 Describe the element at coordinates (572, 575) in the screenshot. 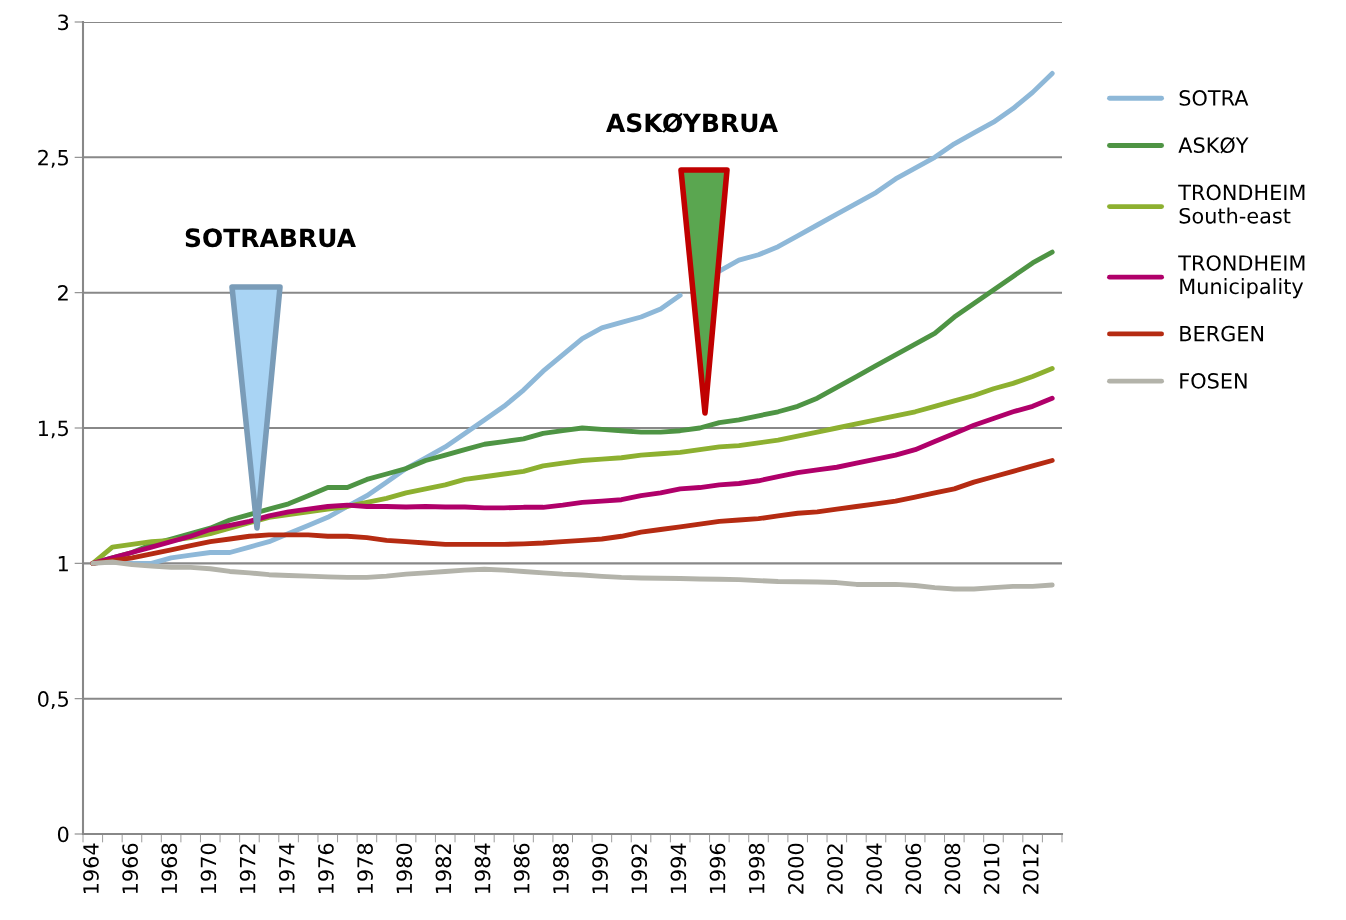

I see `line-series` at that location.